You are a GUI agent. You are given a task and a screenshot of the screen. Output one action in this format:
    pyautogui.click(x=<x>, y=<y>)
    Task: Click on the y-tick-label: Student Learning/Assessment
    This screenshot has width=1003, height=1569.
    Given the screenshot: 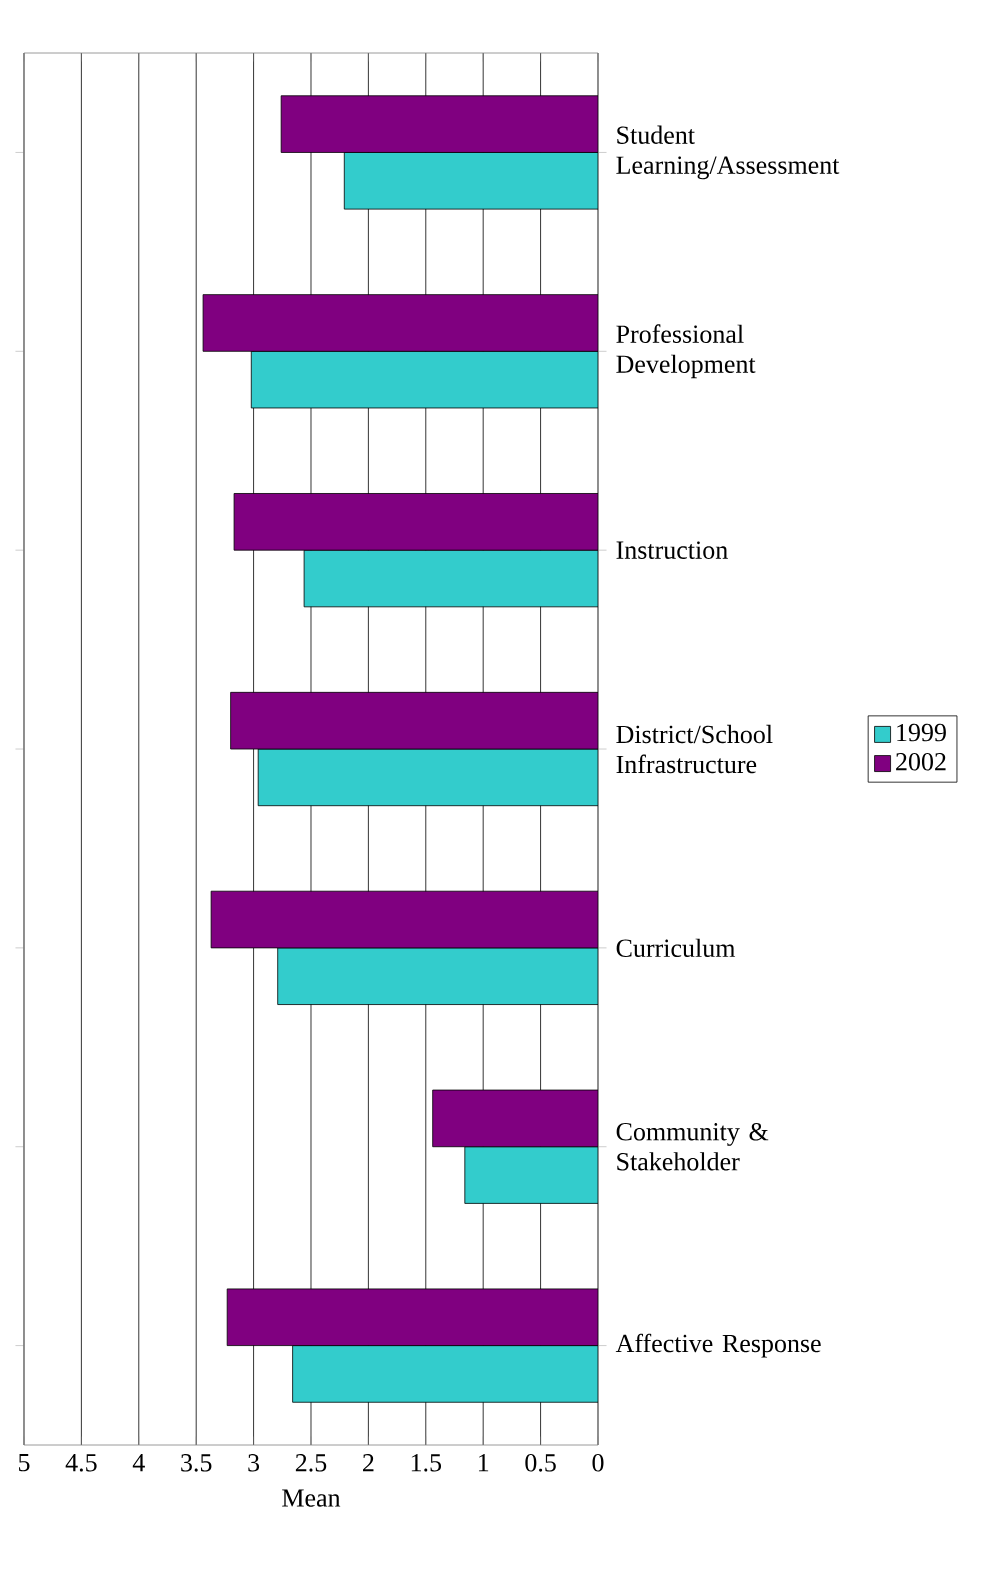 What is the action you would take?
    pyautogui.click(x=728, y=152)
    